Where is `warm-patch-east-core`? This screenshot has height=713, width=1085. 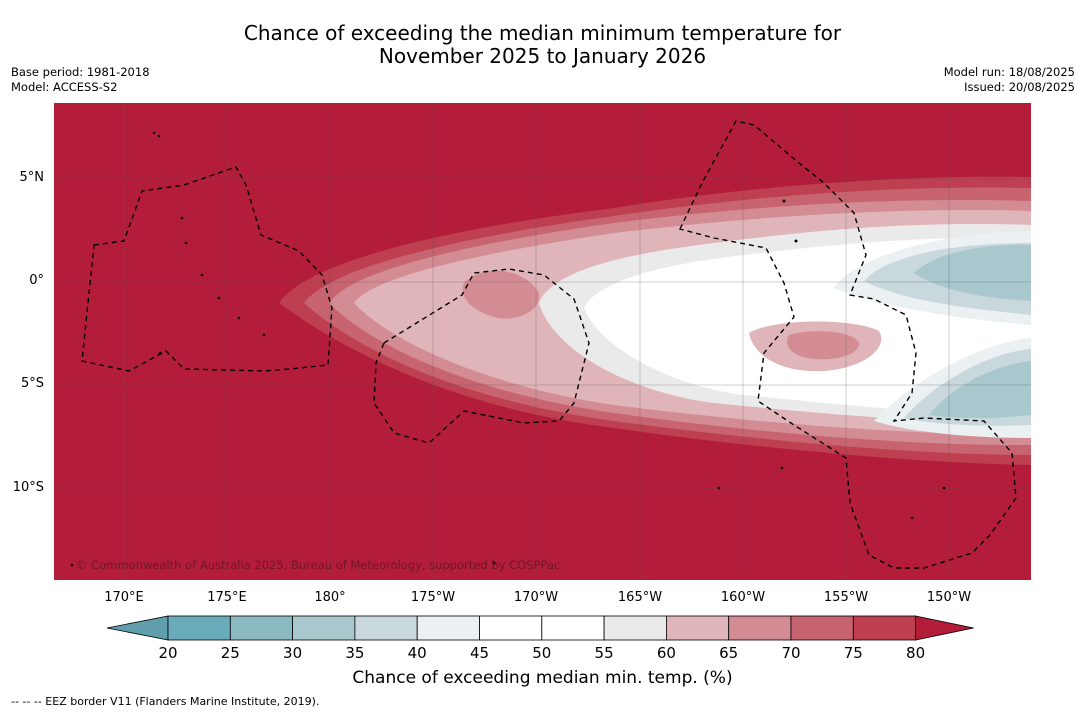
warm-patch-east-core is located at coordinates (823, 345).